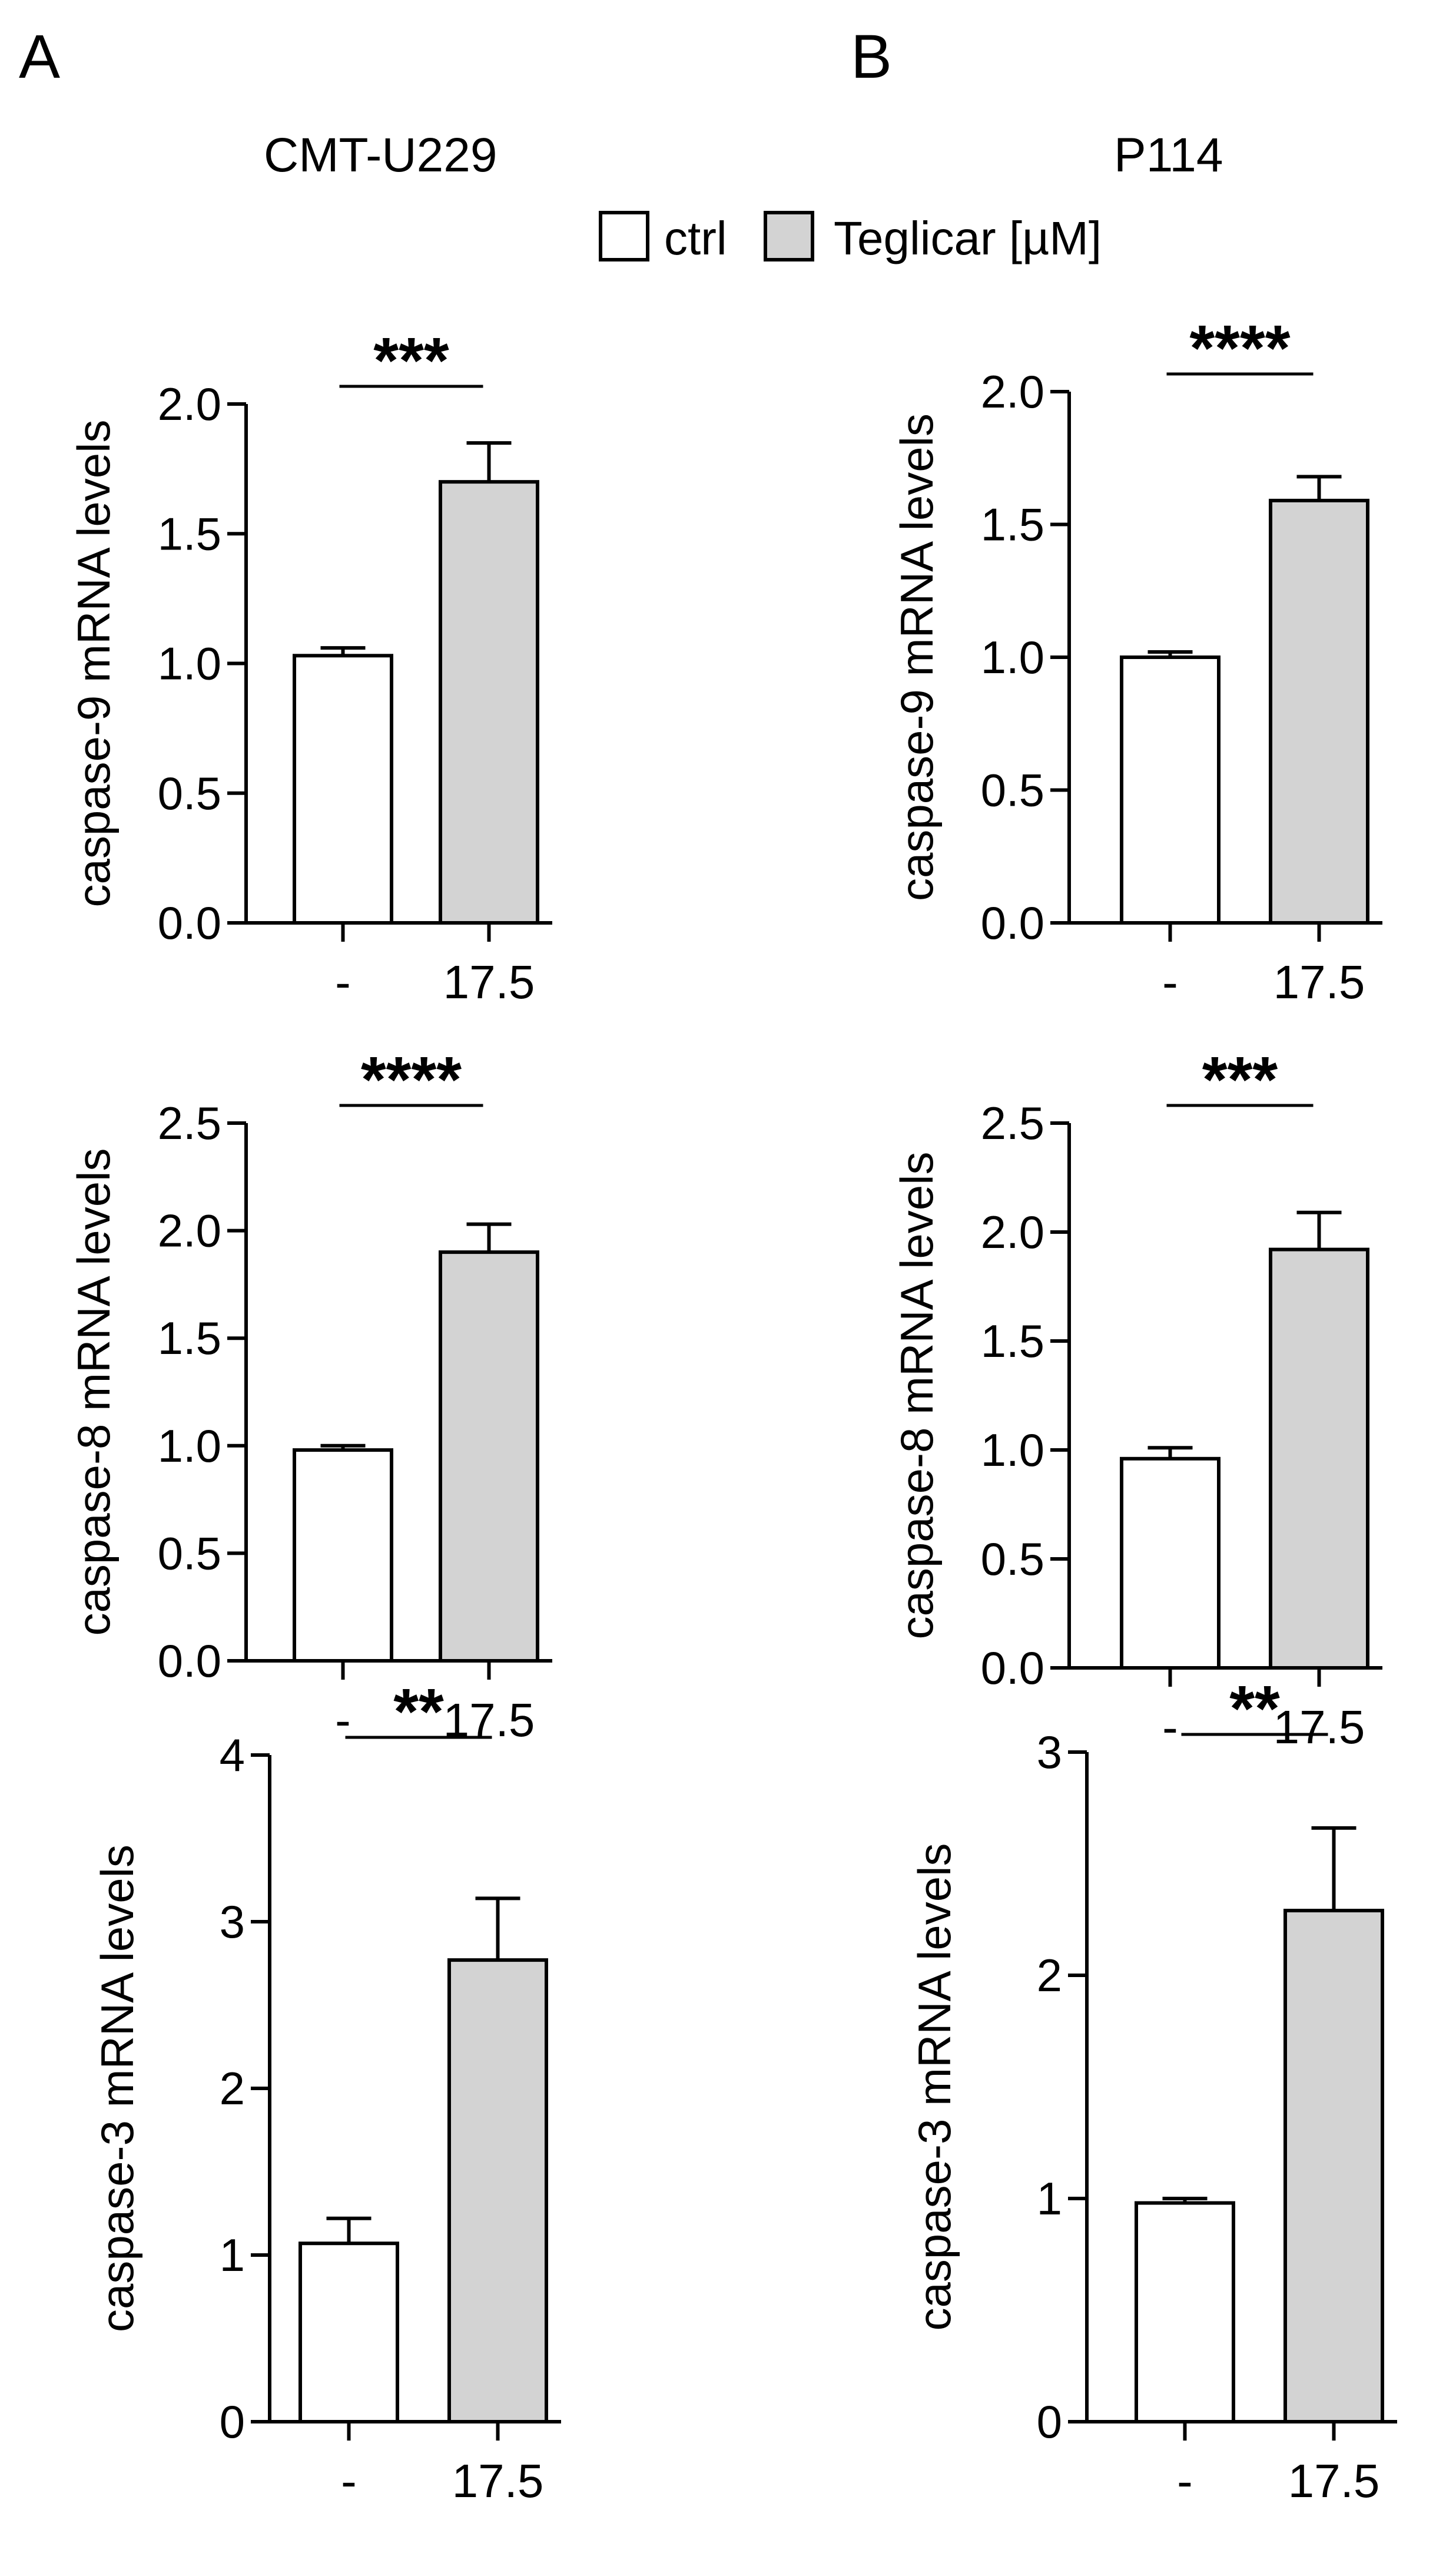 The height and width of the screenshot is (2566, 1456). Describe the element at coordinates (1013, 1559) in the screenshot. I see `chart-b-caspase8-y-tick-label: 0.5` at that location.